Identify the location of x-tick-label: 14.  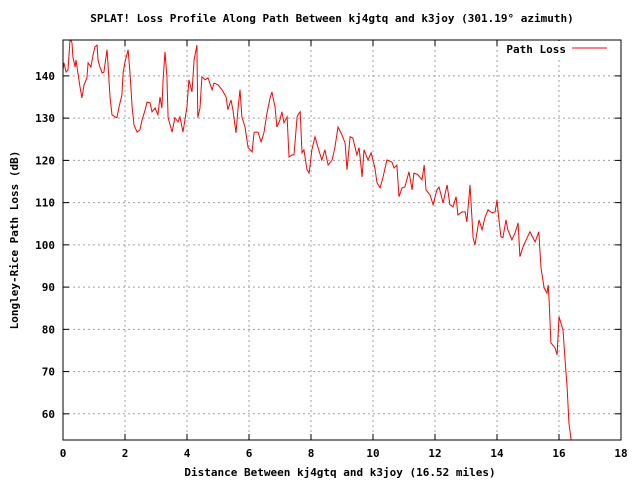
(497, 453).